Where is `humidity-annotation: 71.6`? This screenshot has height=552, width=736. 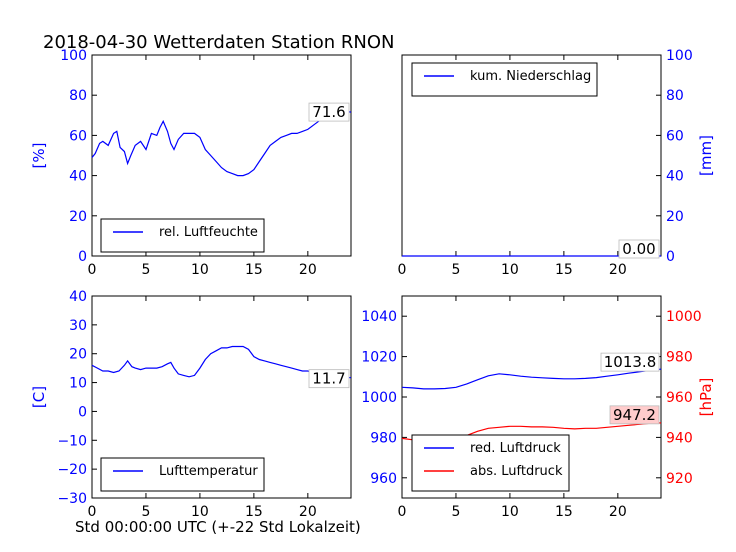 humidity-annotation: 71.6 is located at coordinates (329, 112).